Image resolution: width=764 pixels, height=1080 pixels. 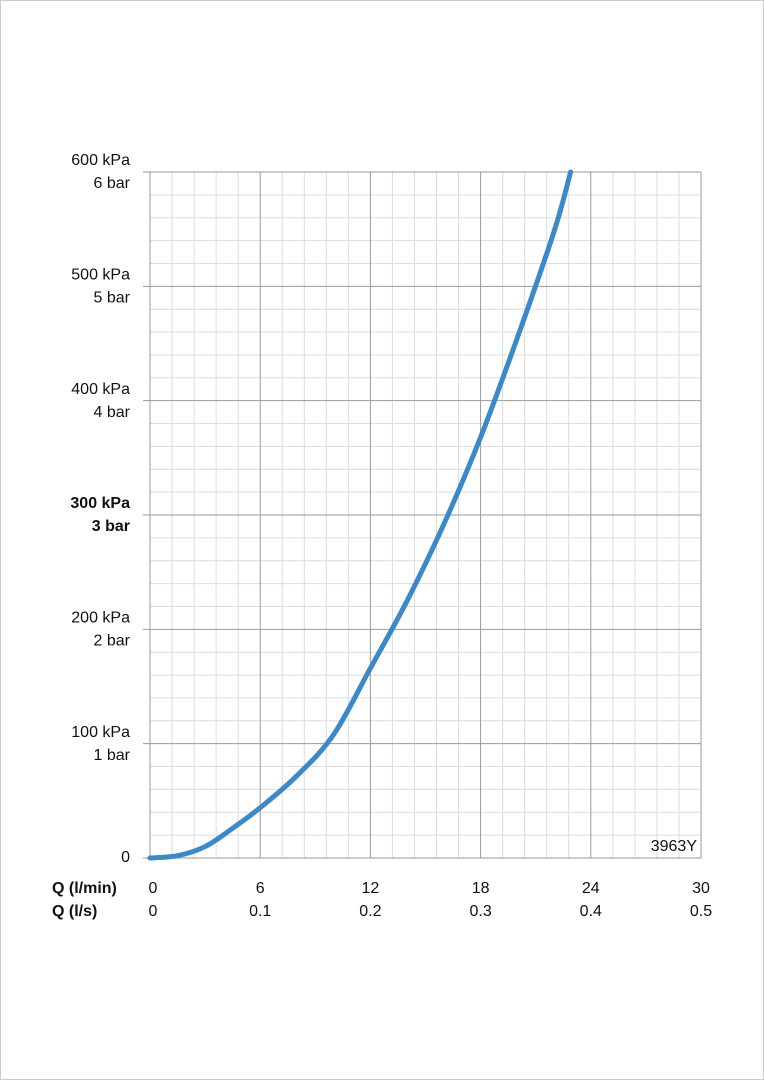 What do you see at coordinates (100, 160) in the screenshot?
I see `y-tick-label: 600 kPa` at bounding box center [100, 160].